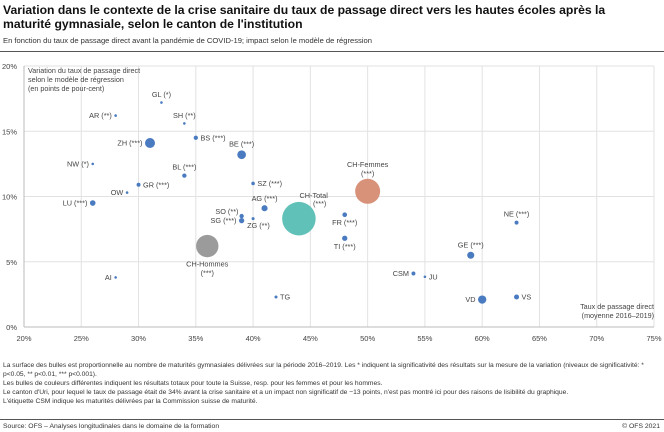 The width and height of the screenshot is (664, 432). Describe the element at coordinates (332, 51) in the screenshot. I see `header-rule` at that location.